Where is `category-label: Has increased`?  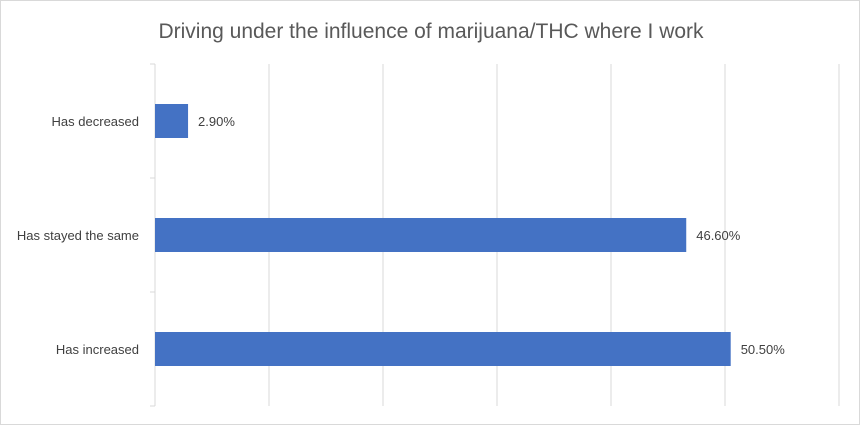 category-label: Has increased is located at coordinates (97, 349).